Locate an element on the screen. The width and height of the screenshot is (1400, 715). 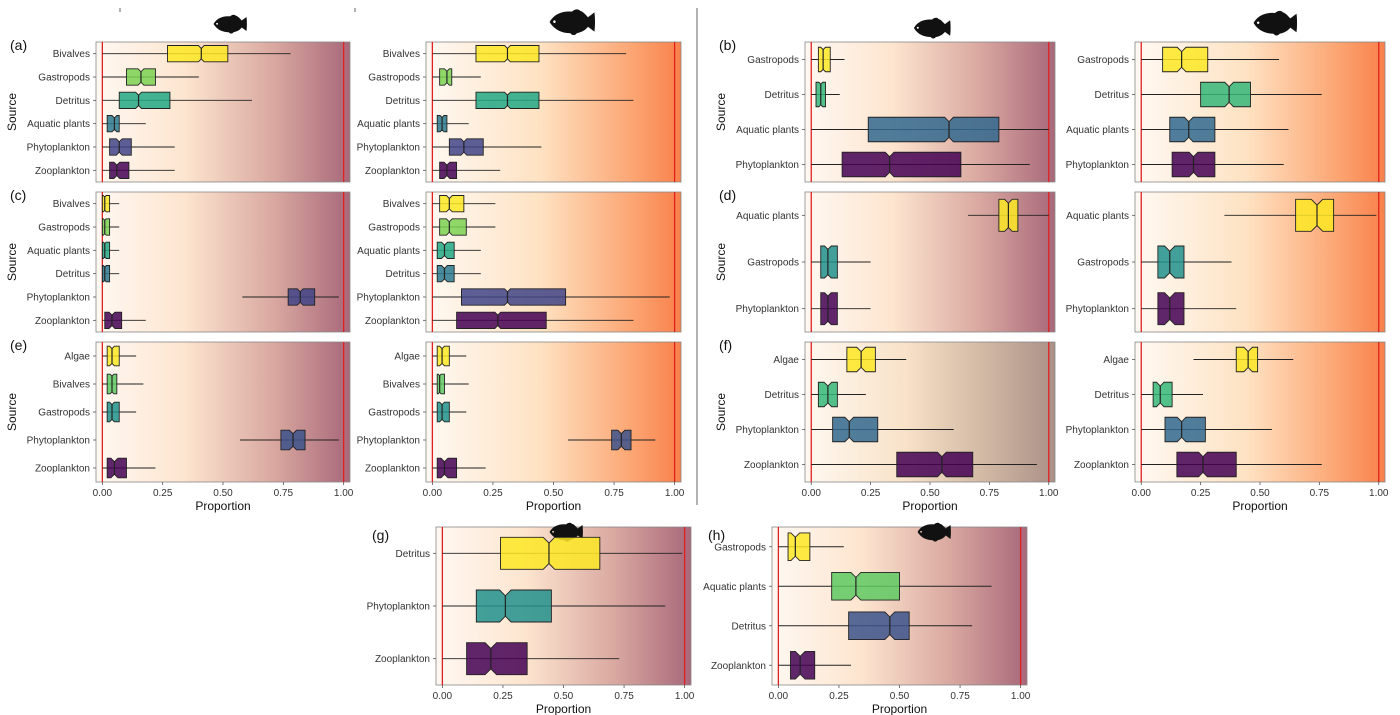
category-label: Algae is located at coordinates (407, 357).